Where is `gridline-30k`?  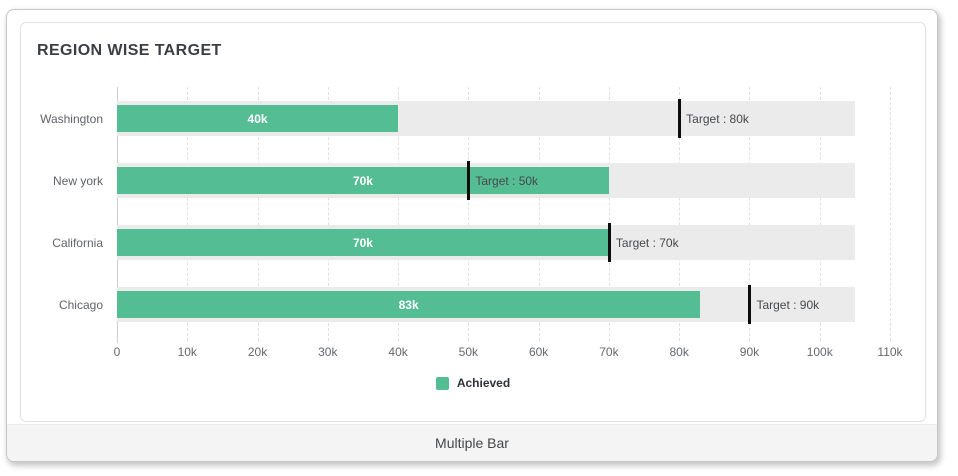 gridline-30k is located at coordinates (328, 214).